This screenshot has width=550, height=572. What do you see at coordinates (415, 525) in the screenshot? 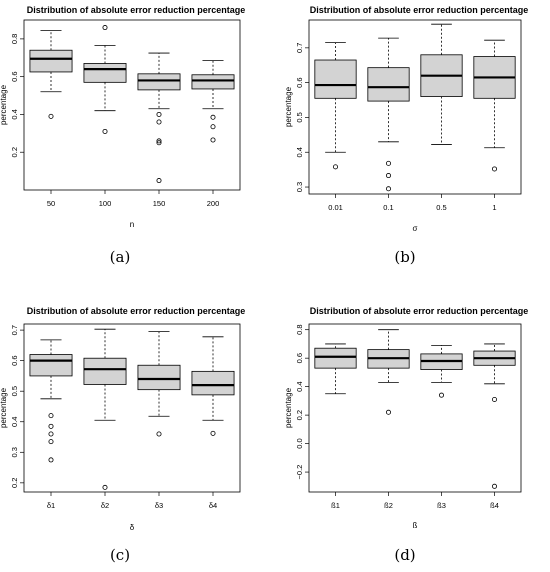
I see `x-axis-label: ß` at bounding box center [415, 525].